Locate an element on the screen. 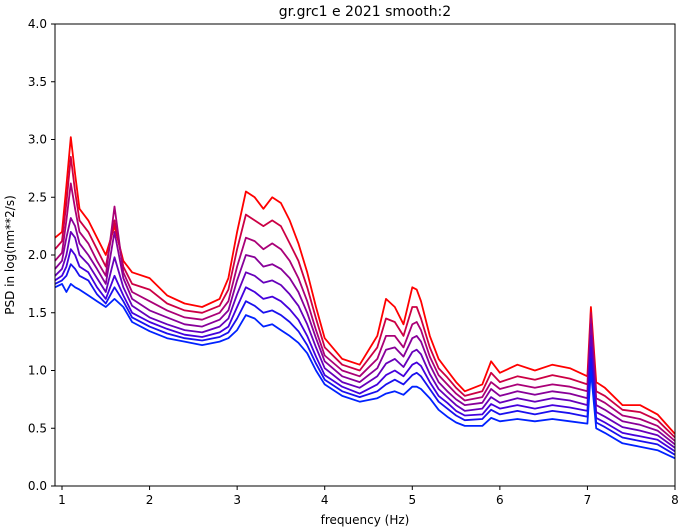 Image resolution: width=682 pixels, height=531 pixels. chart-title: gr.grc1 e 2021 smooth:2 is located at coordinates (365, 12).